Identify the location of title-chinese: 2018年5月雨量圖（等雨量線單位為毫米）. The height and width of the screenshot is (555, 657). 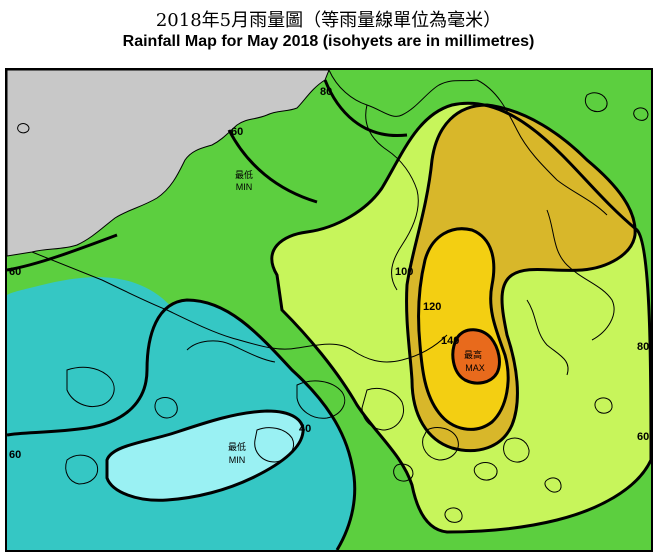
(328, 20).